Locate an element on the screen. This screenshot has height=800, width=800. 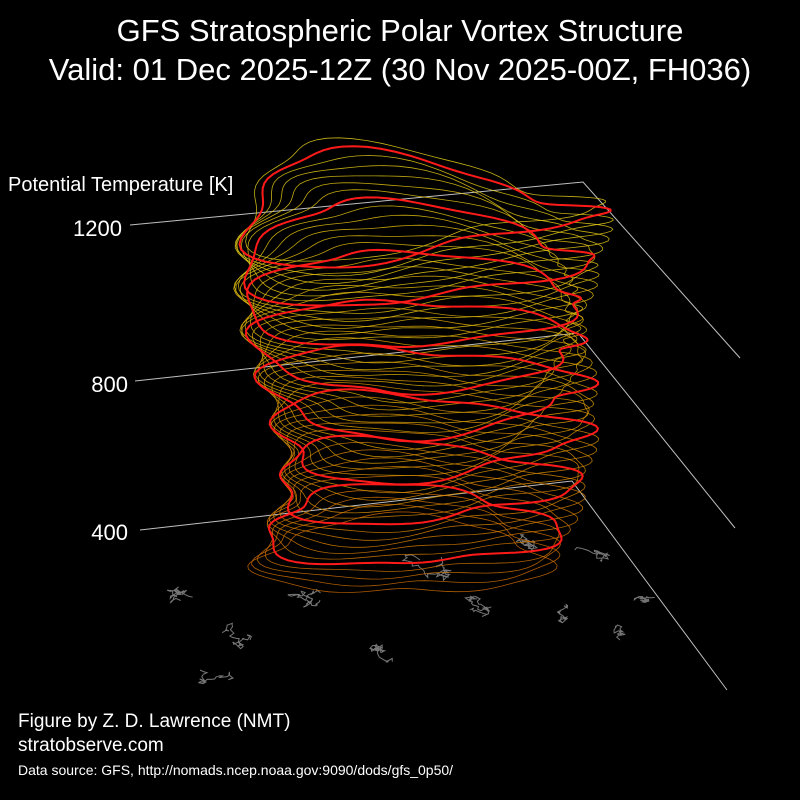
z-tick-label-400: 400 is located at coordinates (109, 532).